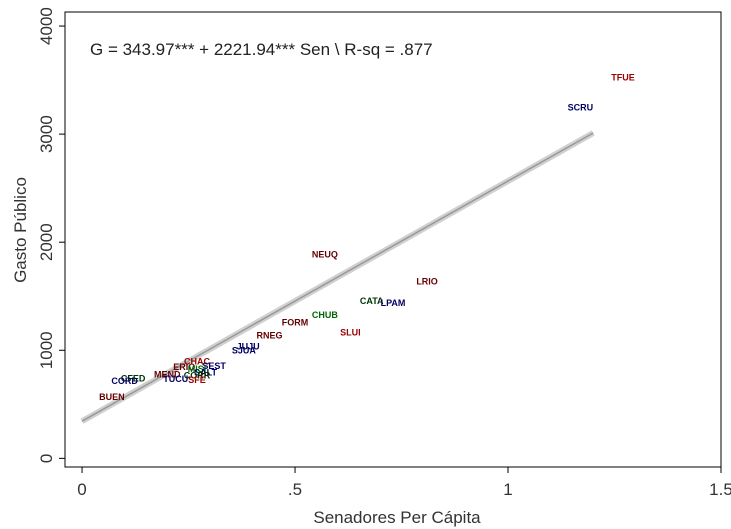 The height and width of the screenshot is (529, 731). I want to click on point-label: SCRU, so click(581, 108).